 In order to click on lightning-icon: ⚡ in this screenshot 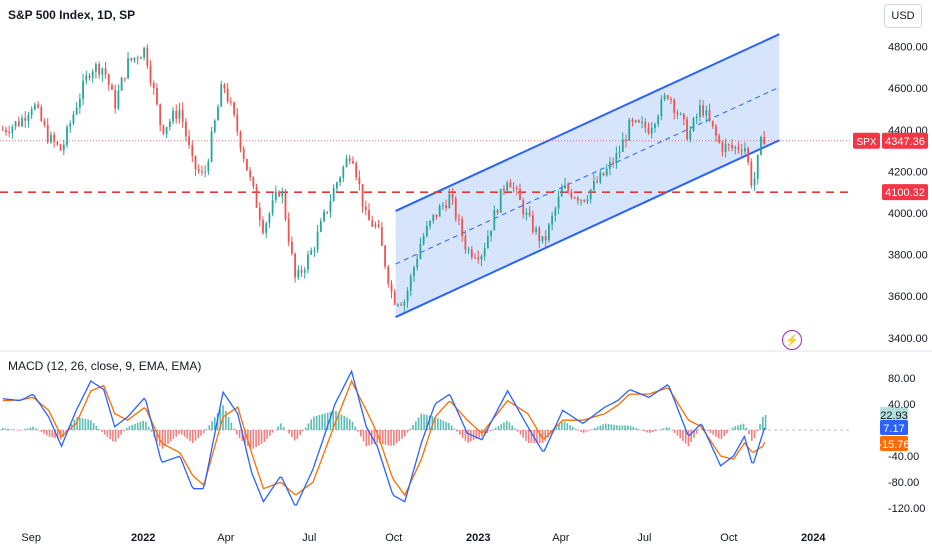, I will do `click(792, 340)`.